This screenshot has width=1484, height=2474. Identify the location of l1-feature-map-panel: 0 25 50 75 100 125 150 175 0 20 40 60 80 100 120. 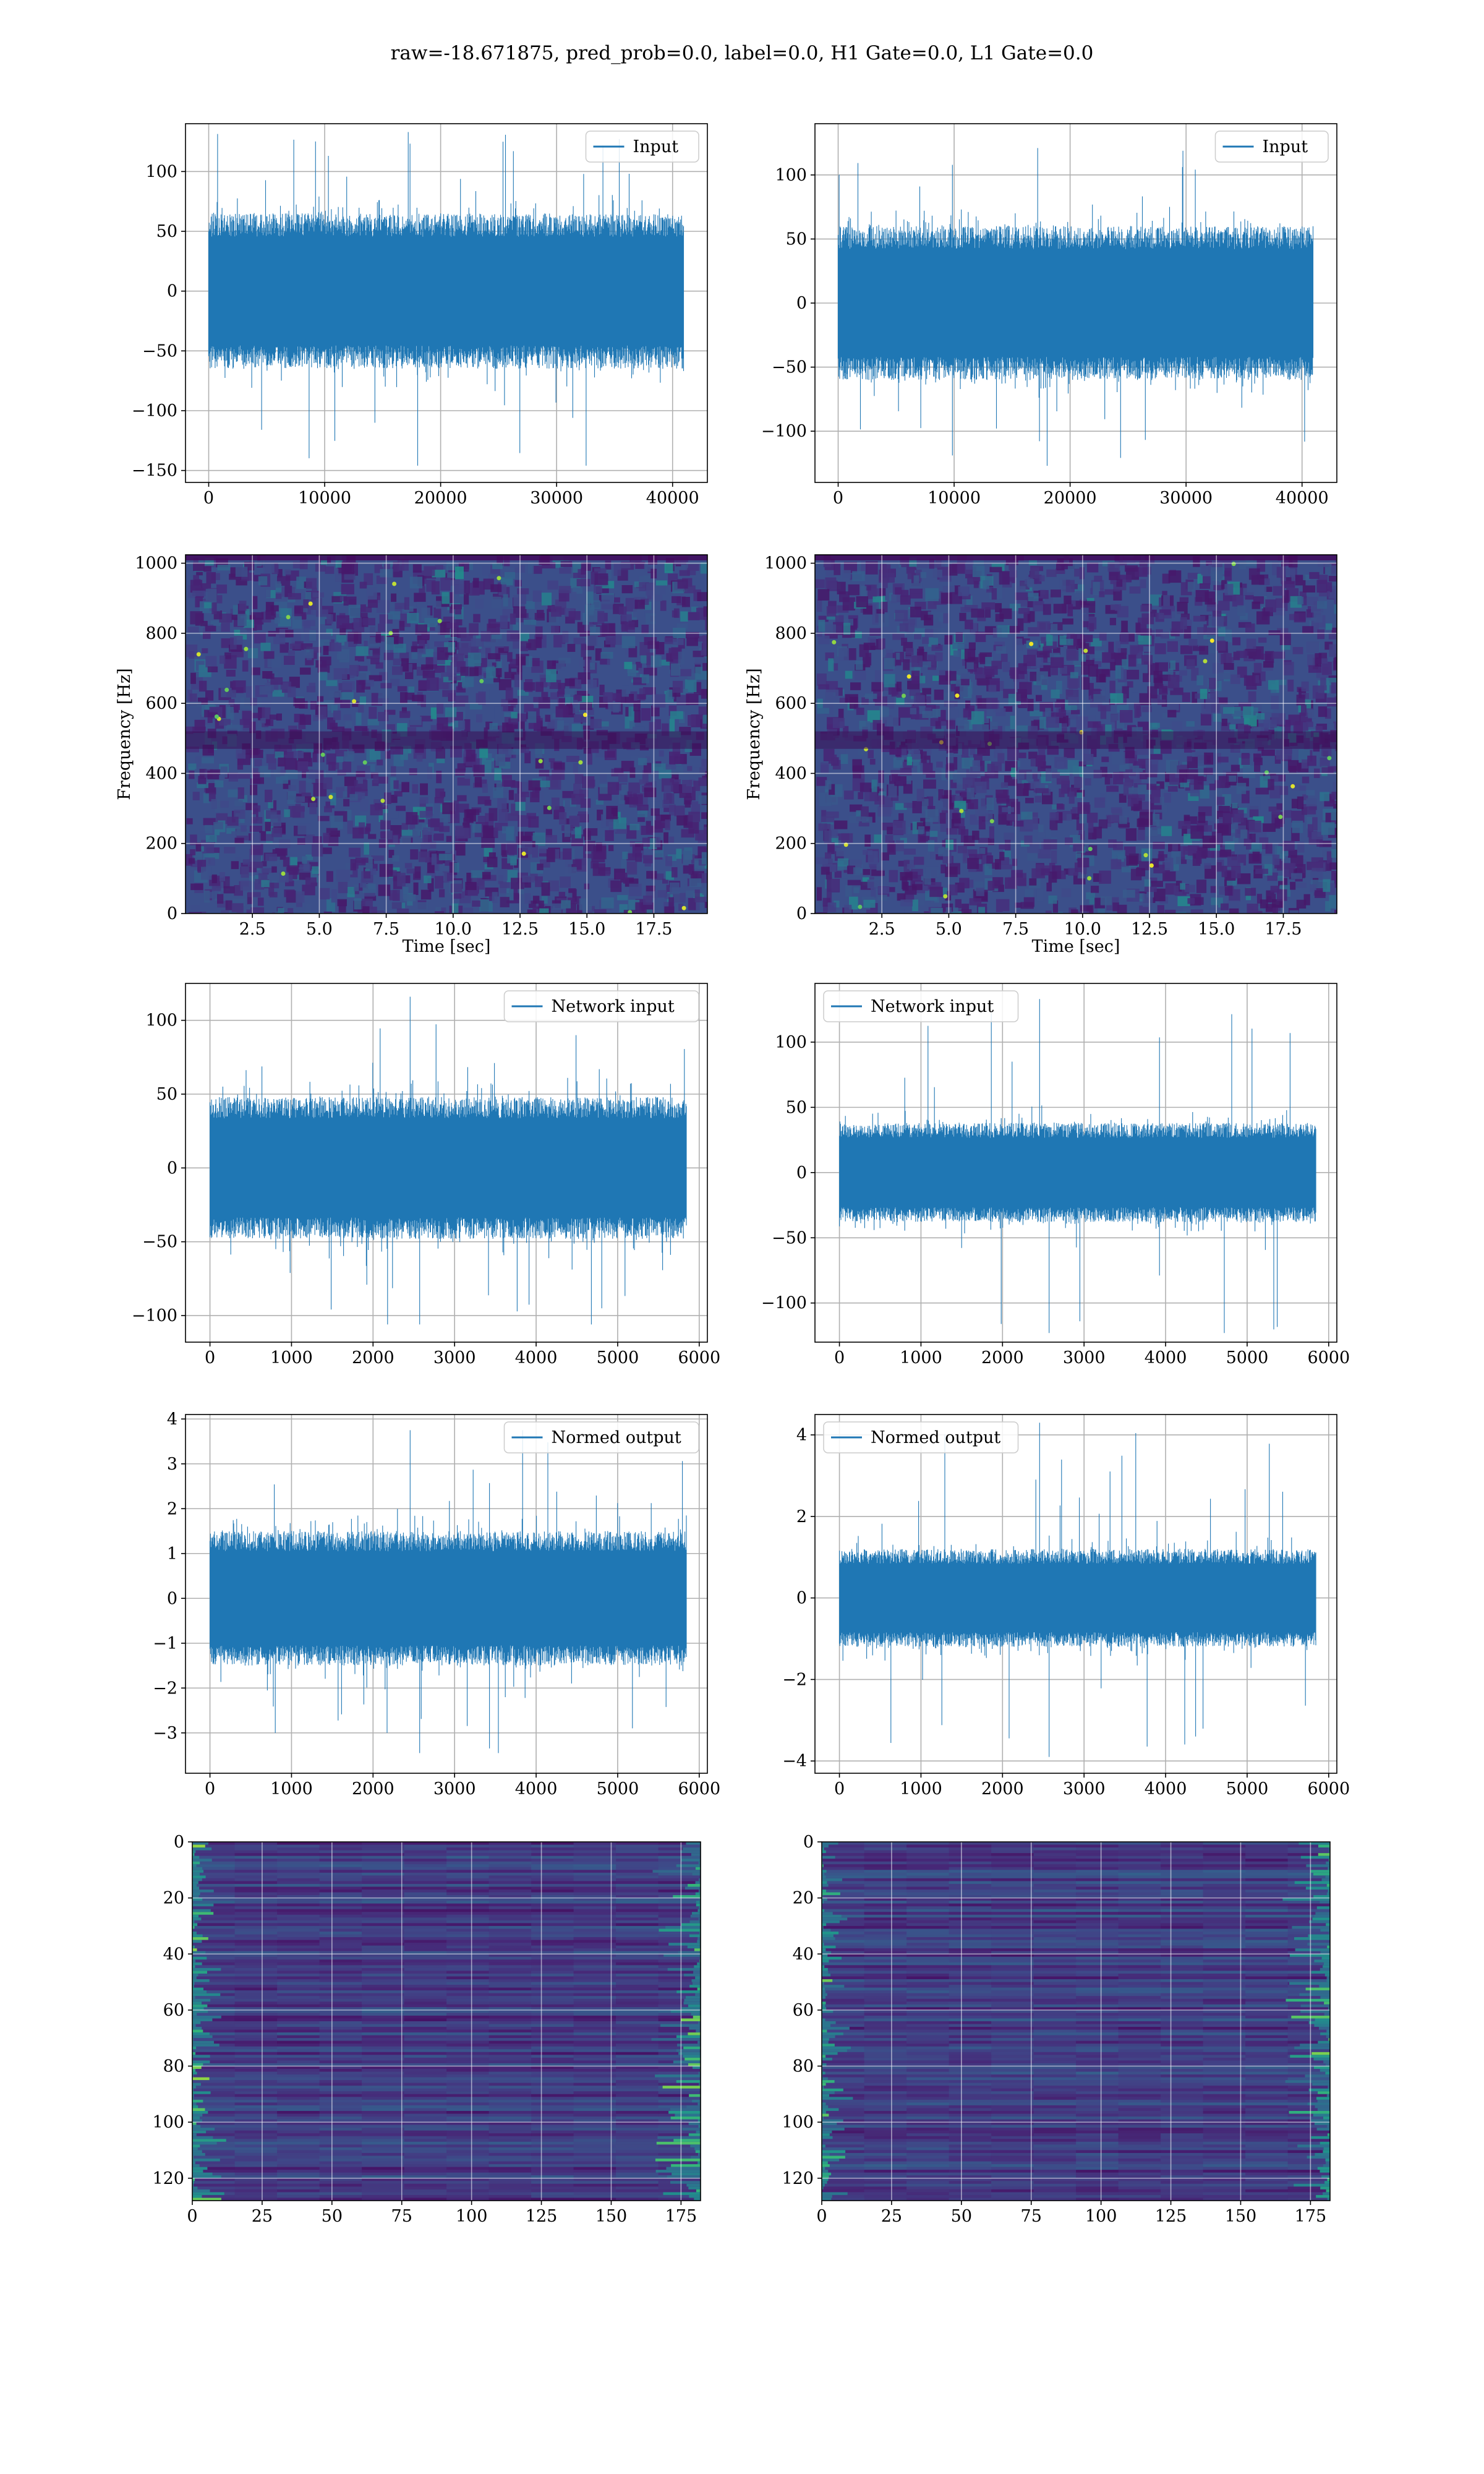
(1056, 2029).